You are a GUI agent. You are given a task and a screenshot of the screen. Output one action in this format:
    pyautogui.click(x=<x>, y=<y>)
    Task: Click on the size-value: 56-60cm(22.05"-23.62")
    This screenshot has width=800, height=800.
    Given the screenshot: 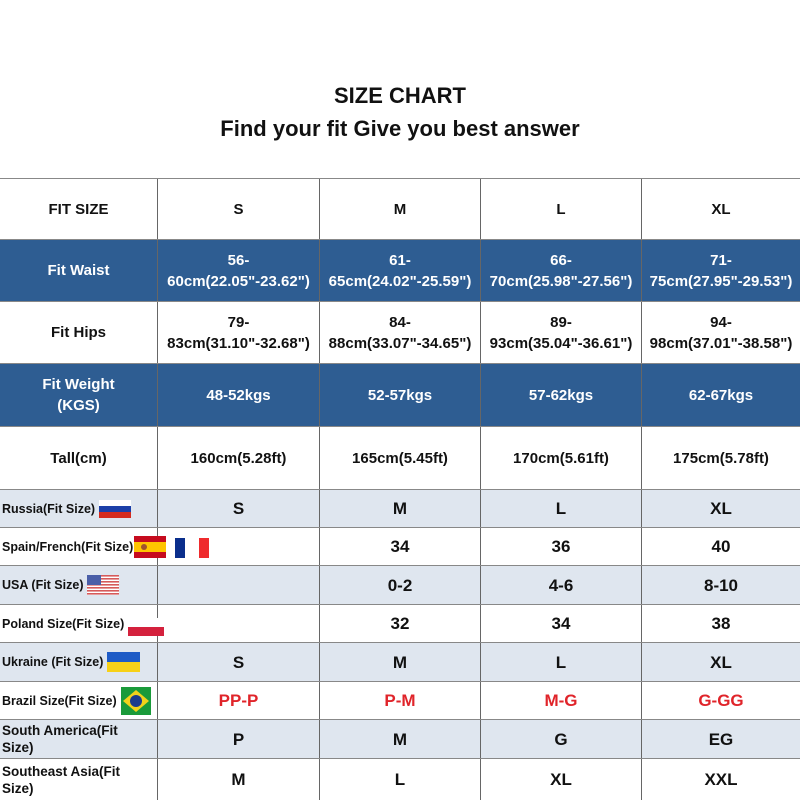 What is the action you would take?
    pyautogui.click(x=238, y=270)
    